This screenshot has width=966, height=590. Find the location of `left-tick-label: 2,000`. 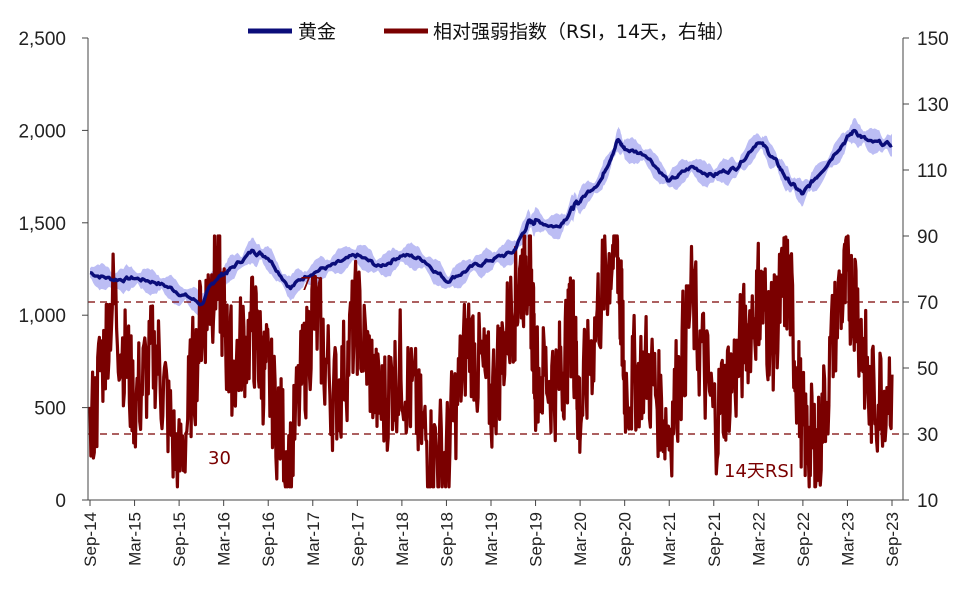

left-tick-label: 2,000 is located at coordinates (42, 131).